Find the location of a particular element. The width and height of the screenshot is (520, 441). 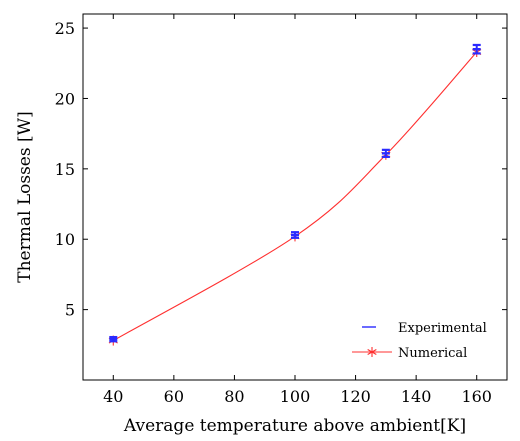

y-tick-label-20: 20 is located at coordinates (65, 98).